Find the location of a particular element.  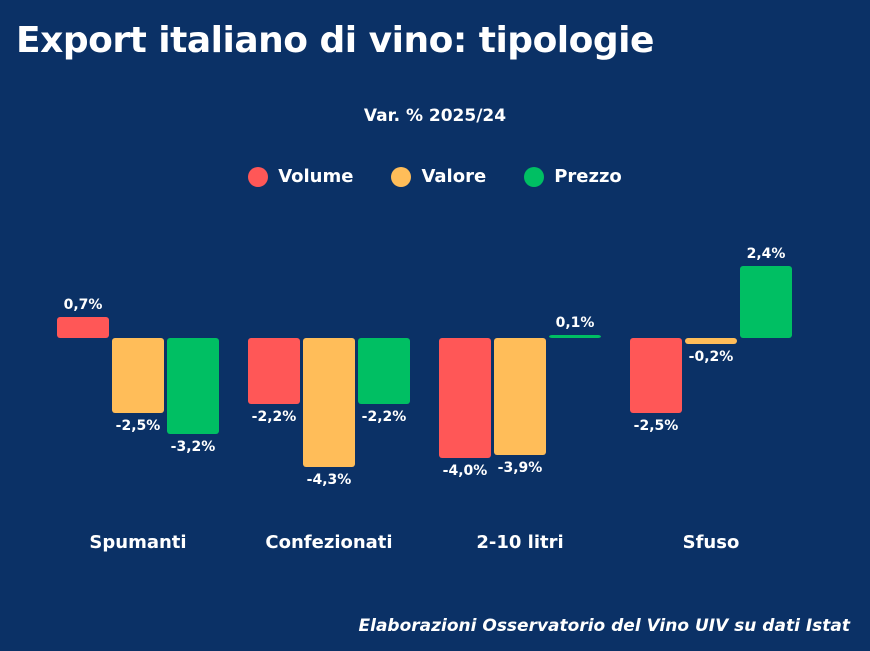

data-label: -4,3% is located at coordinates (329, 480).